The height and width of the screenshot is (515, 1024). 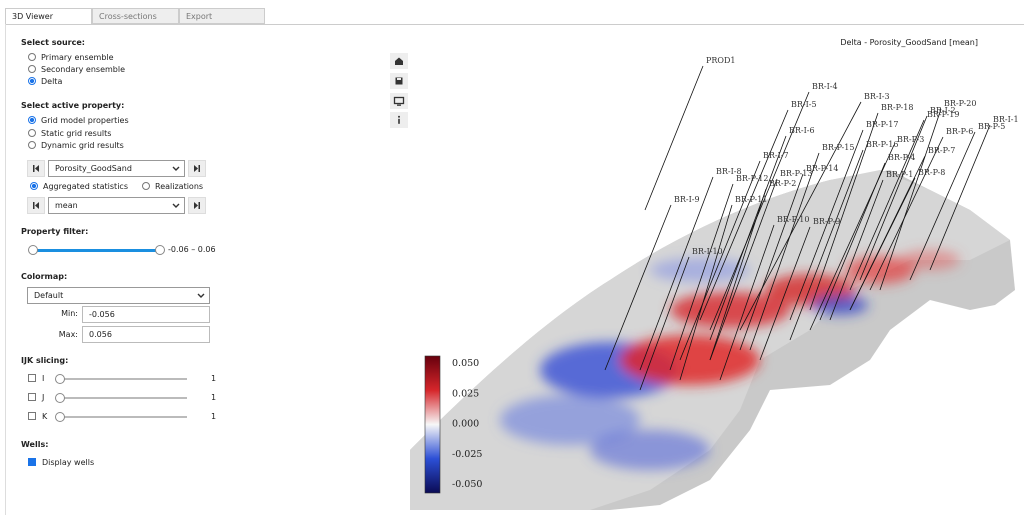 What do you see at coordinates (467, 454) in the screenshot?
I see `colorbar-label: -0.025` at bounding box center [467, 454].